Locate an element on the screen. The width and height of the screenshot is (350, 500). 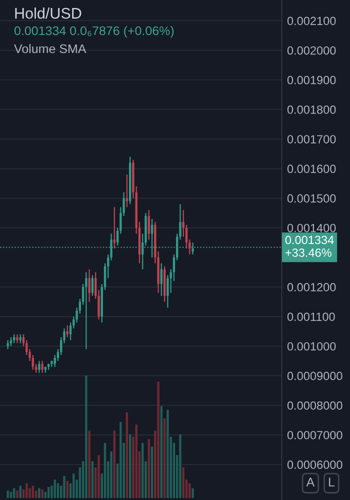
y-tick-label: 0.001700 is located at coordinates (311, 139).